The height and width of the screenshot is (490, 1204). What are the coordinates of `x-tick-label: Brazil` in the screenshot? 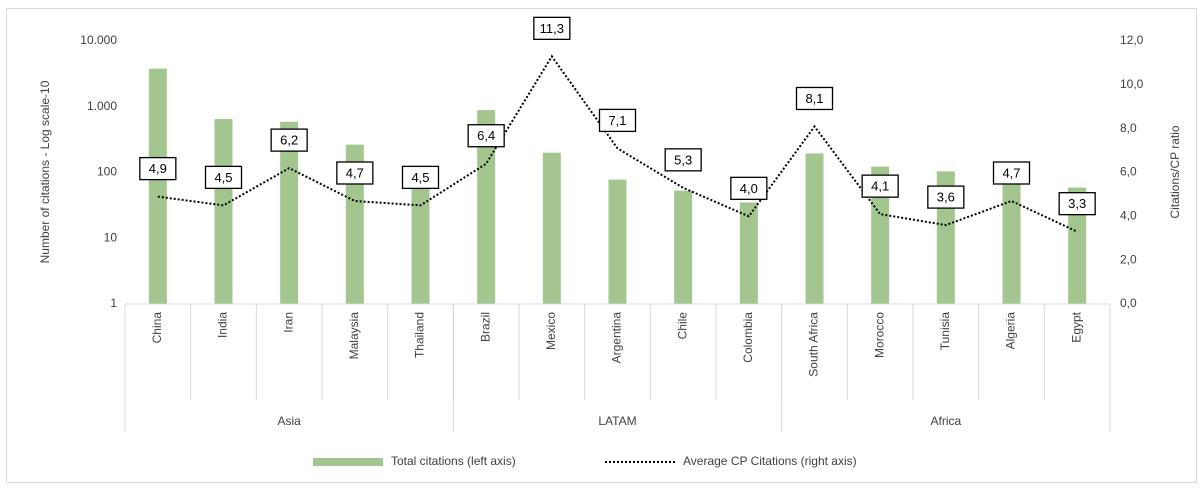 It's located at (485, 327).